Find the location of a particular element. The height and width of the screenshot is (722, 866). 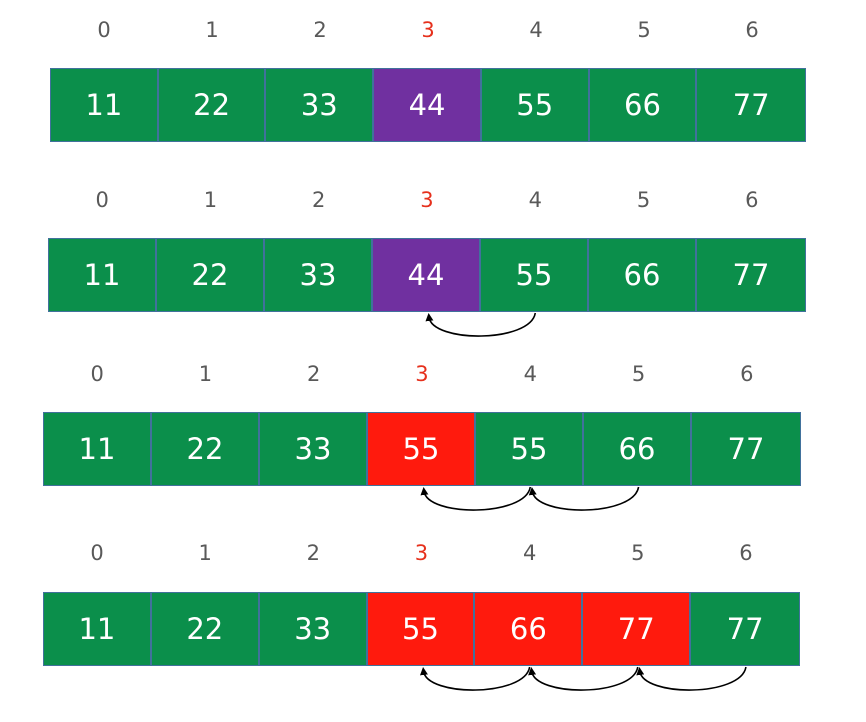

array-cells: 11 22 33 55 66 77 77 is located at coordinates (421, 629).